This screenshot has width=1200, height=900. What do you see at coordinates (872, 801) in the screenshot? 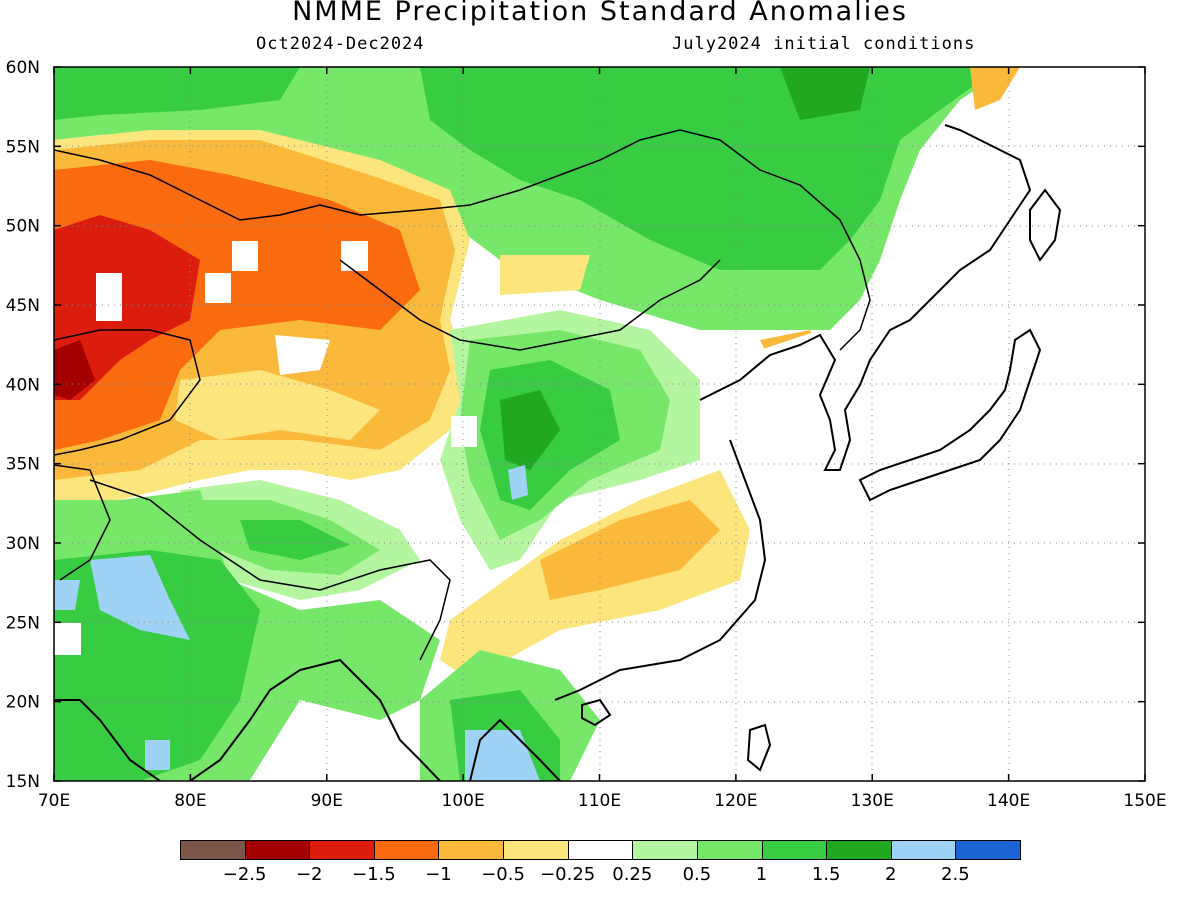
I see `lon-label: 130E` at bounding box center [872, 801].